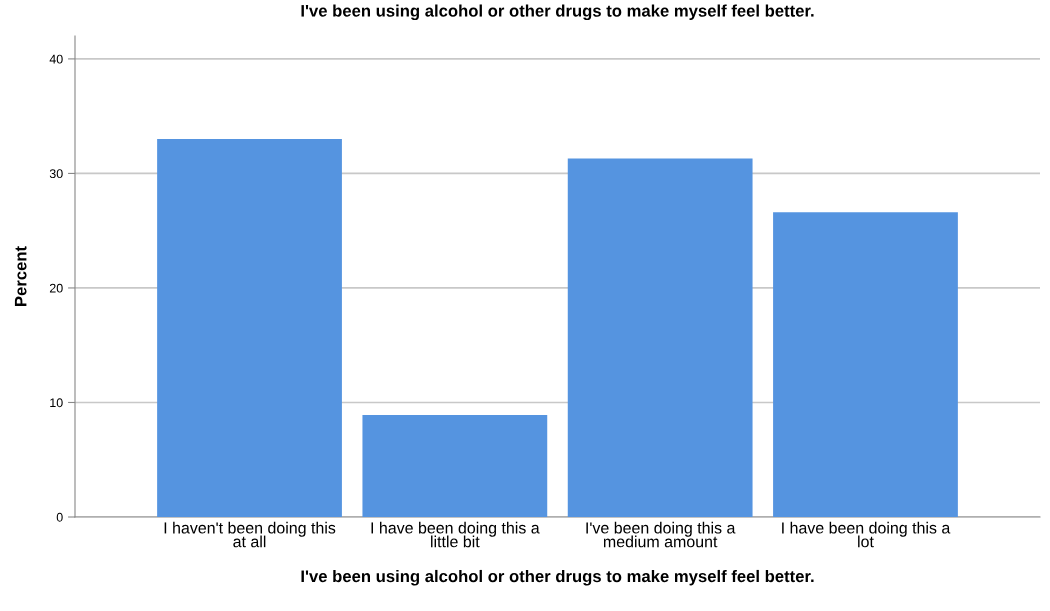  What do you see at coordinates (20, 276) in the screenshot?
I see `y-axis-title: Percent` at bounding box center [20, 276].